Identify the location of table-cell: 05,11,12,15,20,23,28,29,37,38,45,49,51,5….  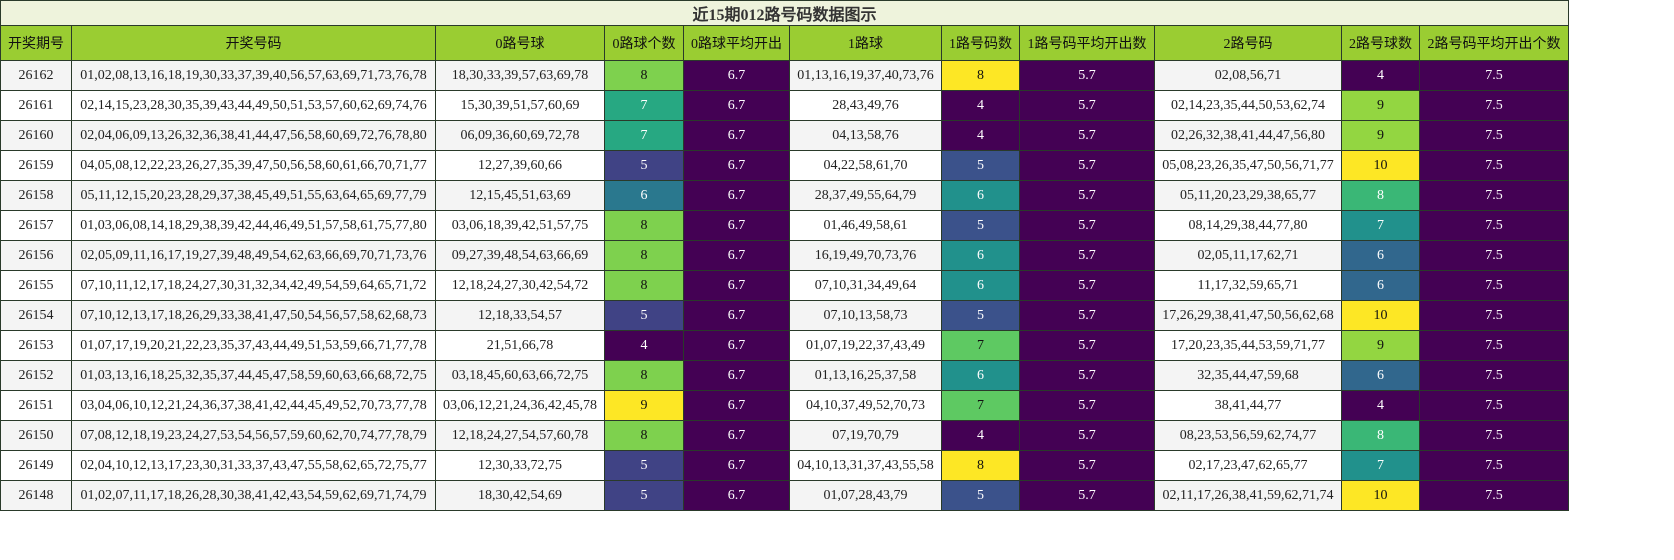
(253, 195).